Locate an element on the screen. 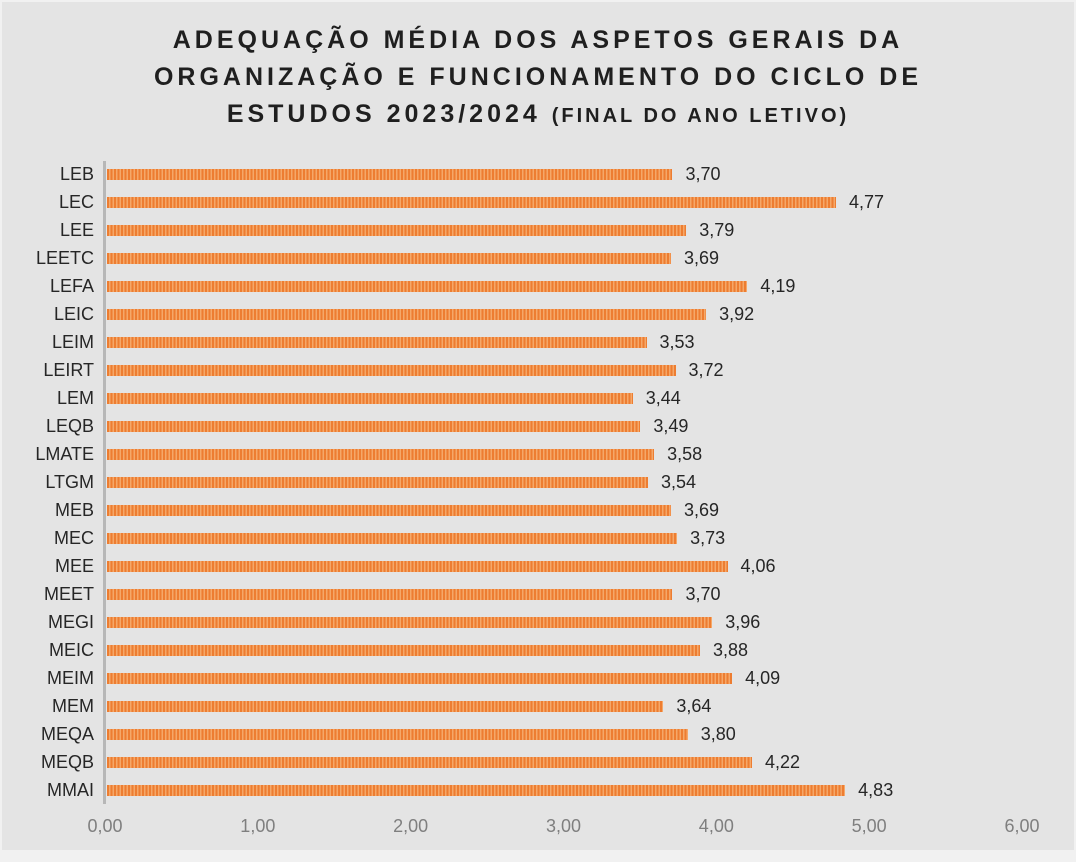 The width and height of the screenshot is (1076, 862). bar-row: MEC 3,73 is located at coordinates (538, 538).